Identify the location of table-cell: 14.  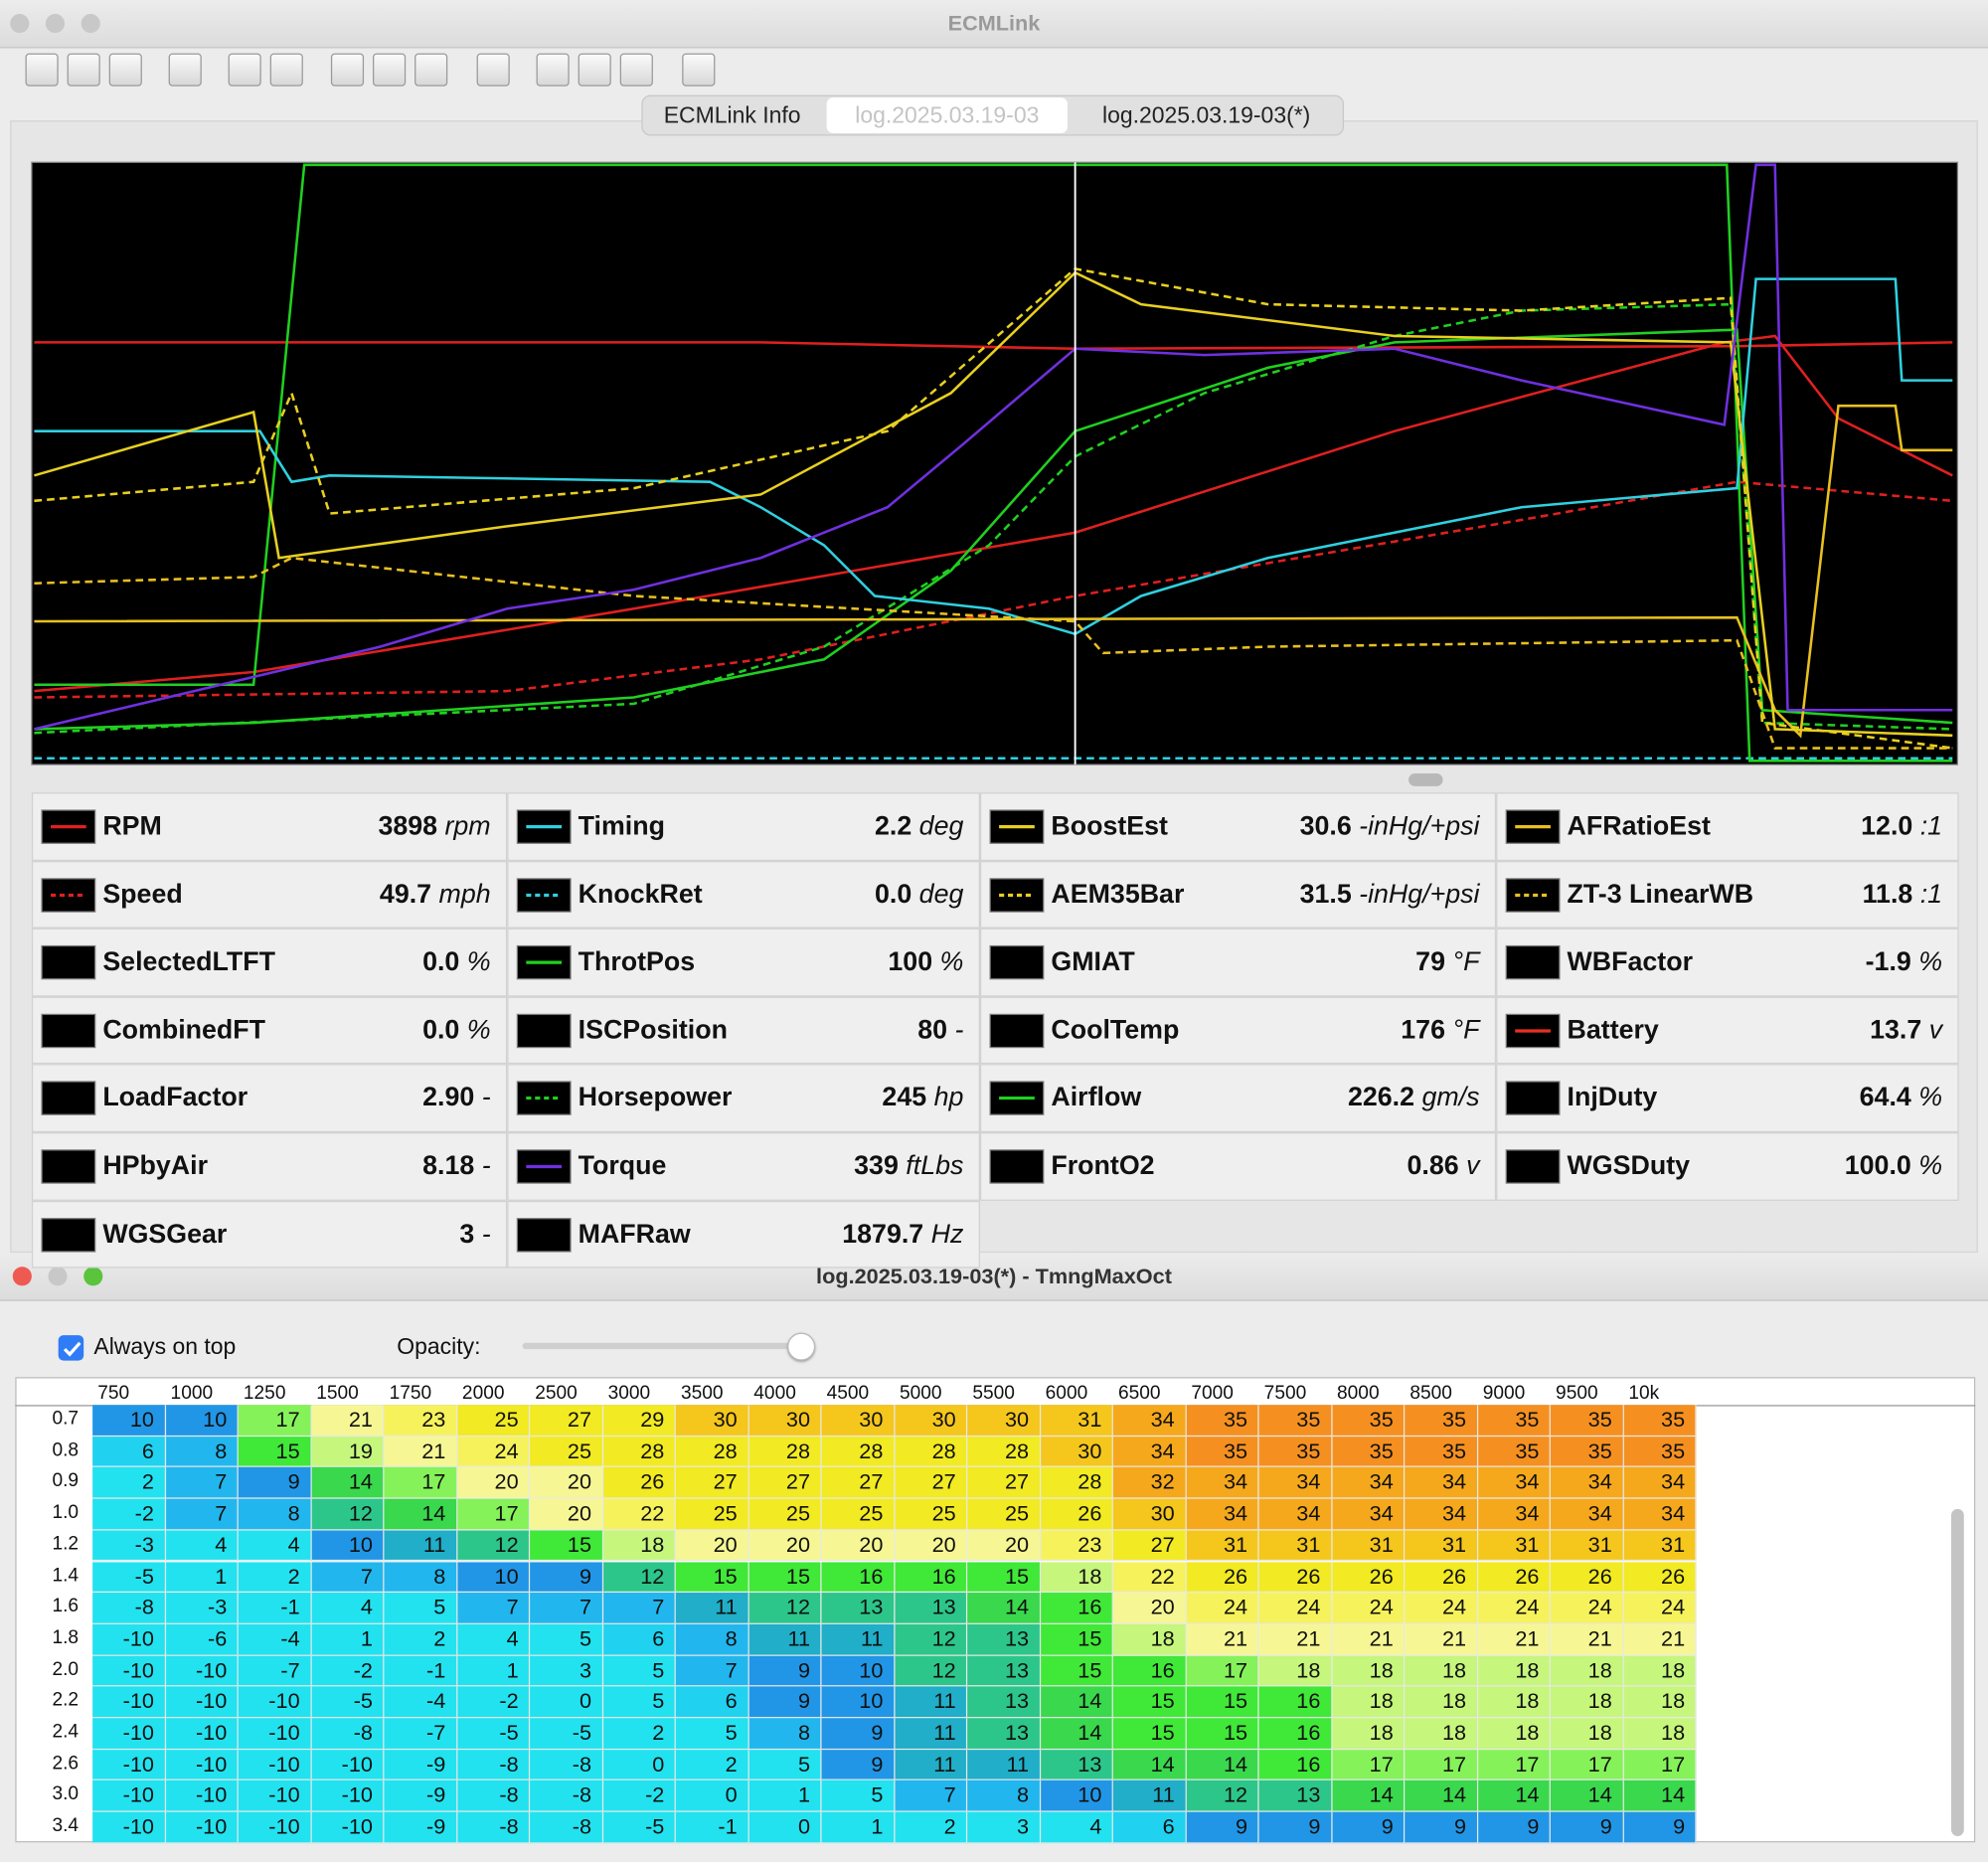
(1222, 1765).